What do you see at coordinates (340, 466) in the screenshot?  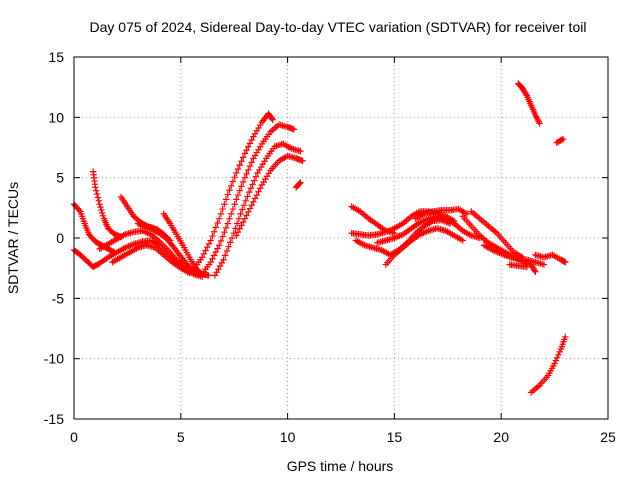 I see `x-axis-label: GPS time / hours` at bounding box center [340, 466].